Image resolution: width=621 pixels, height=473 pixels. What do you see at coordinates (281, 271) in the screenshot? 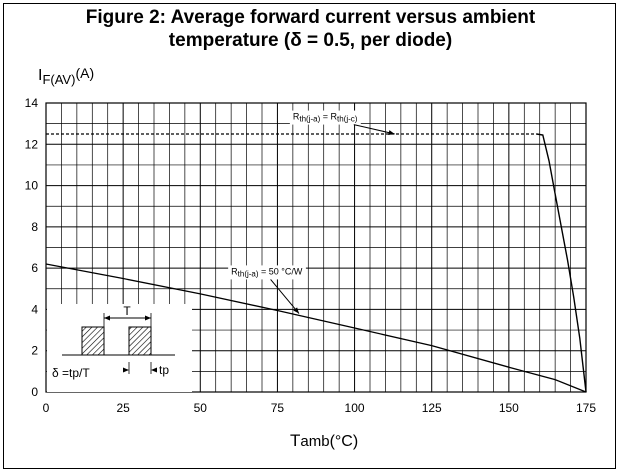
I see `annotation-part: = 50 °C/W` at bounding box center [281, 271].